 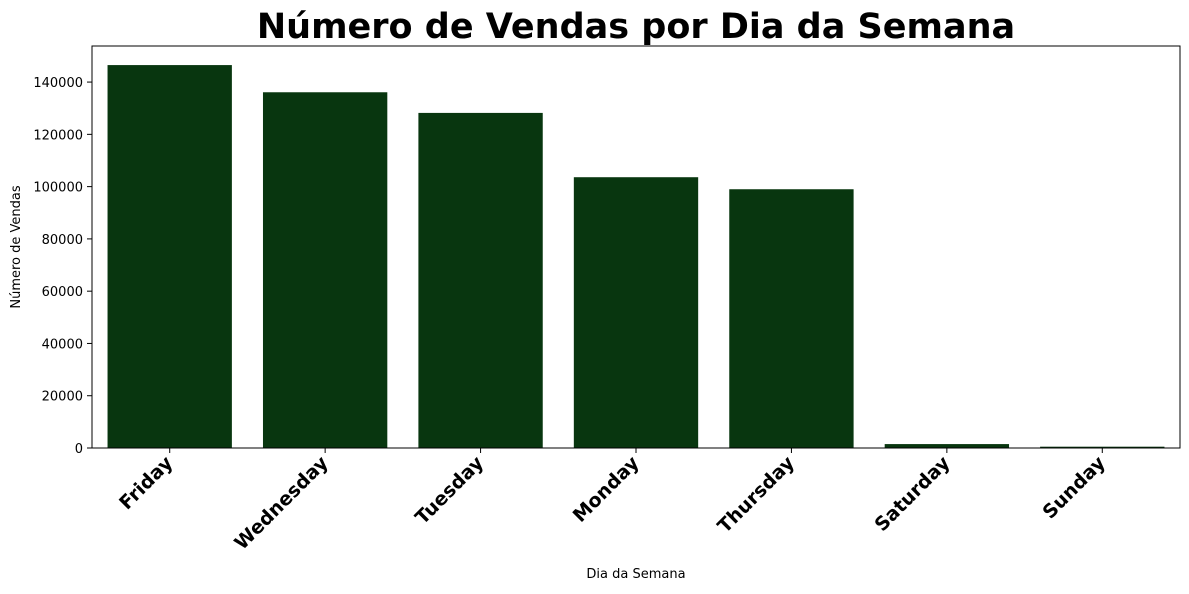 What do you see at coordinates (62, 292) in the screenshot?
I see `y-tick-label: 60000` at bounding box center [62, 292].